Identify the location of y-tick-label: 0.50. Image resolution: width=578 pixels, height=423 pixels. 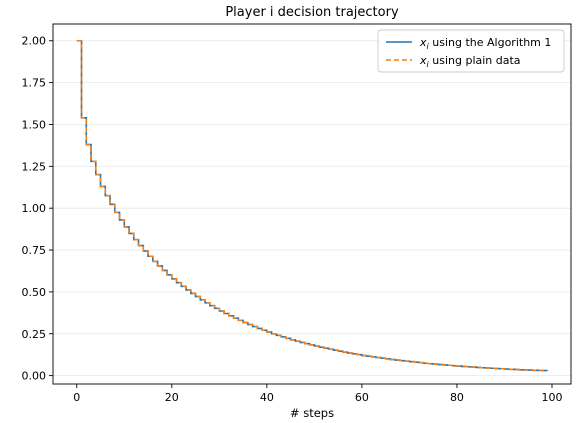
(34, 292).